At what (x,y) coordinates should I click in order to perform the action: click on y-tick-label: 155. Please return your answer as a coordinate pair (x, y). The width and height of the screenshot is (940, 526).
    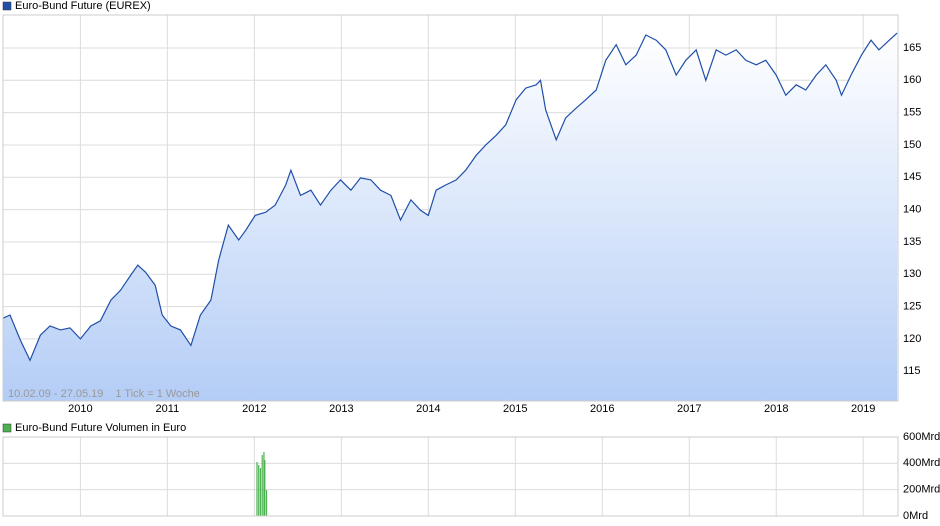
    Looking at the image, I should click on (912, 113).